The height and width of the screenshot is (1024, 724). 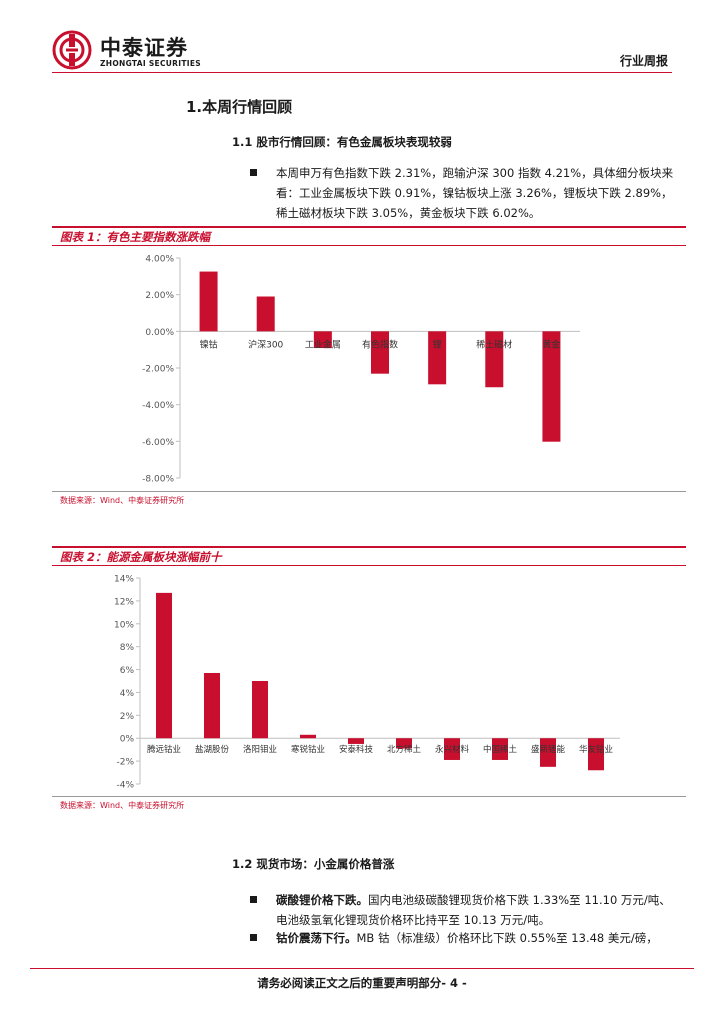 What do you see at coordinates (127, 740) in the screenshot?
I see `y-tick-label: 0%` at bounding box center [127, 740].